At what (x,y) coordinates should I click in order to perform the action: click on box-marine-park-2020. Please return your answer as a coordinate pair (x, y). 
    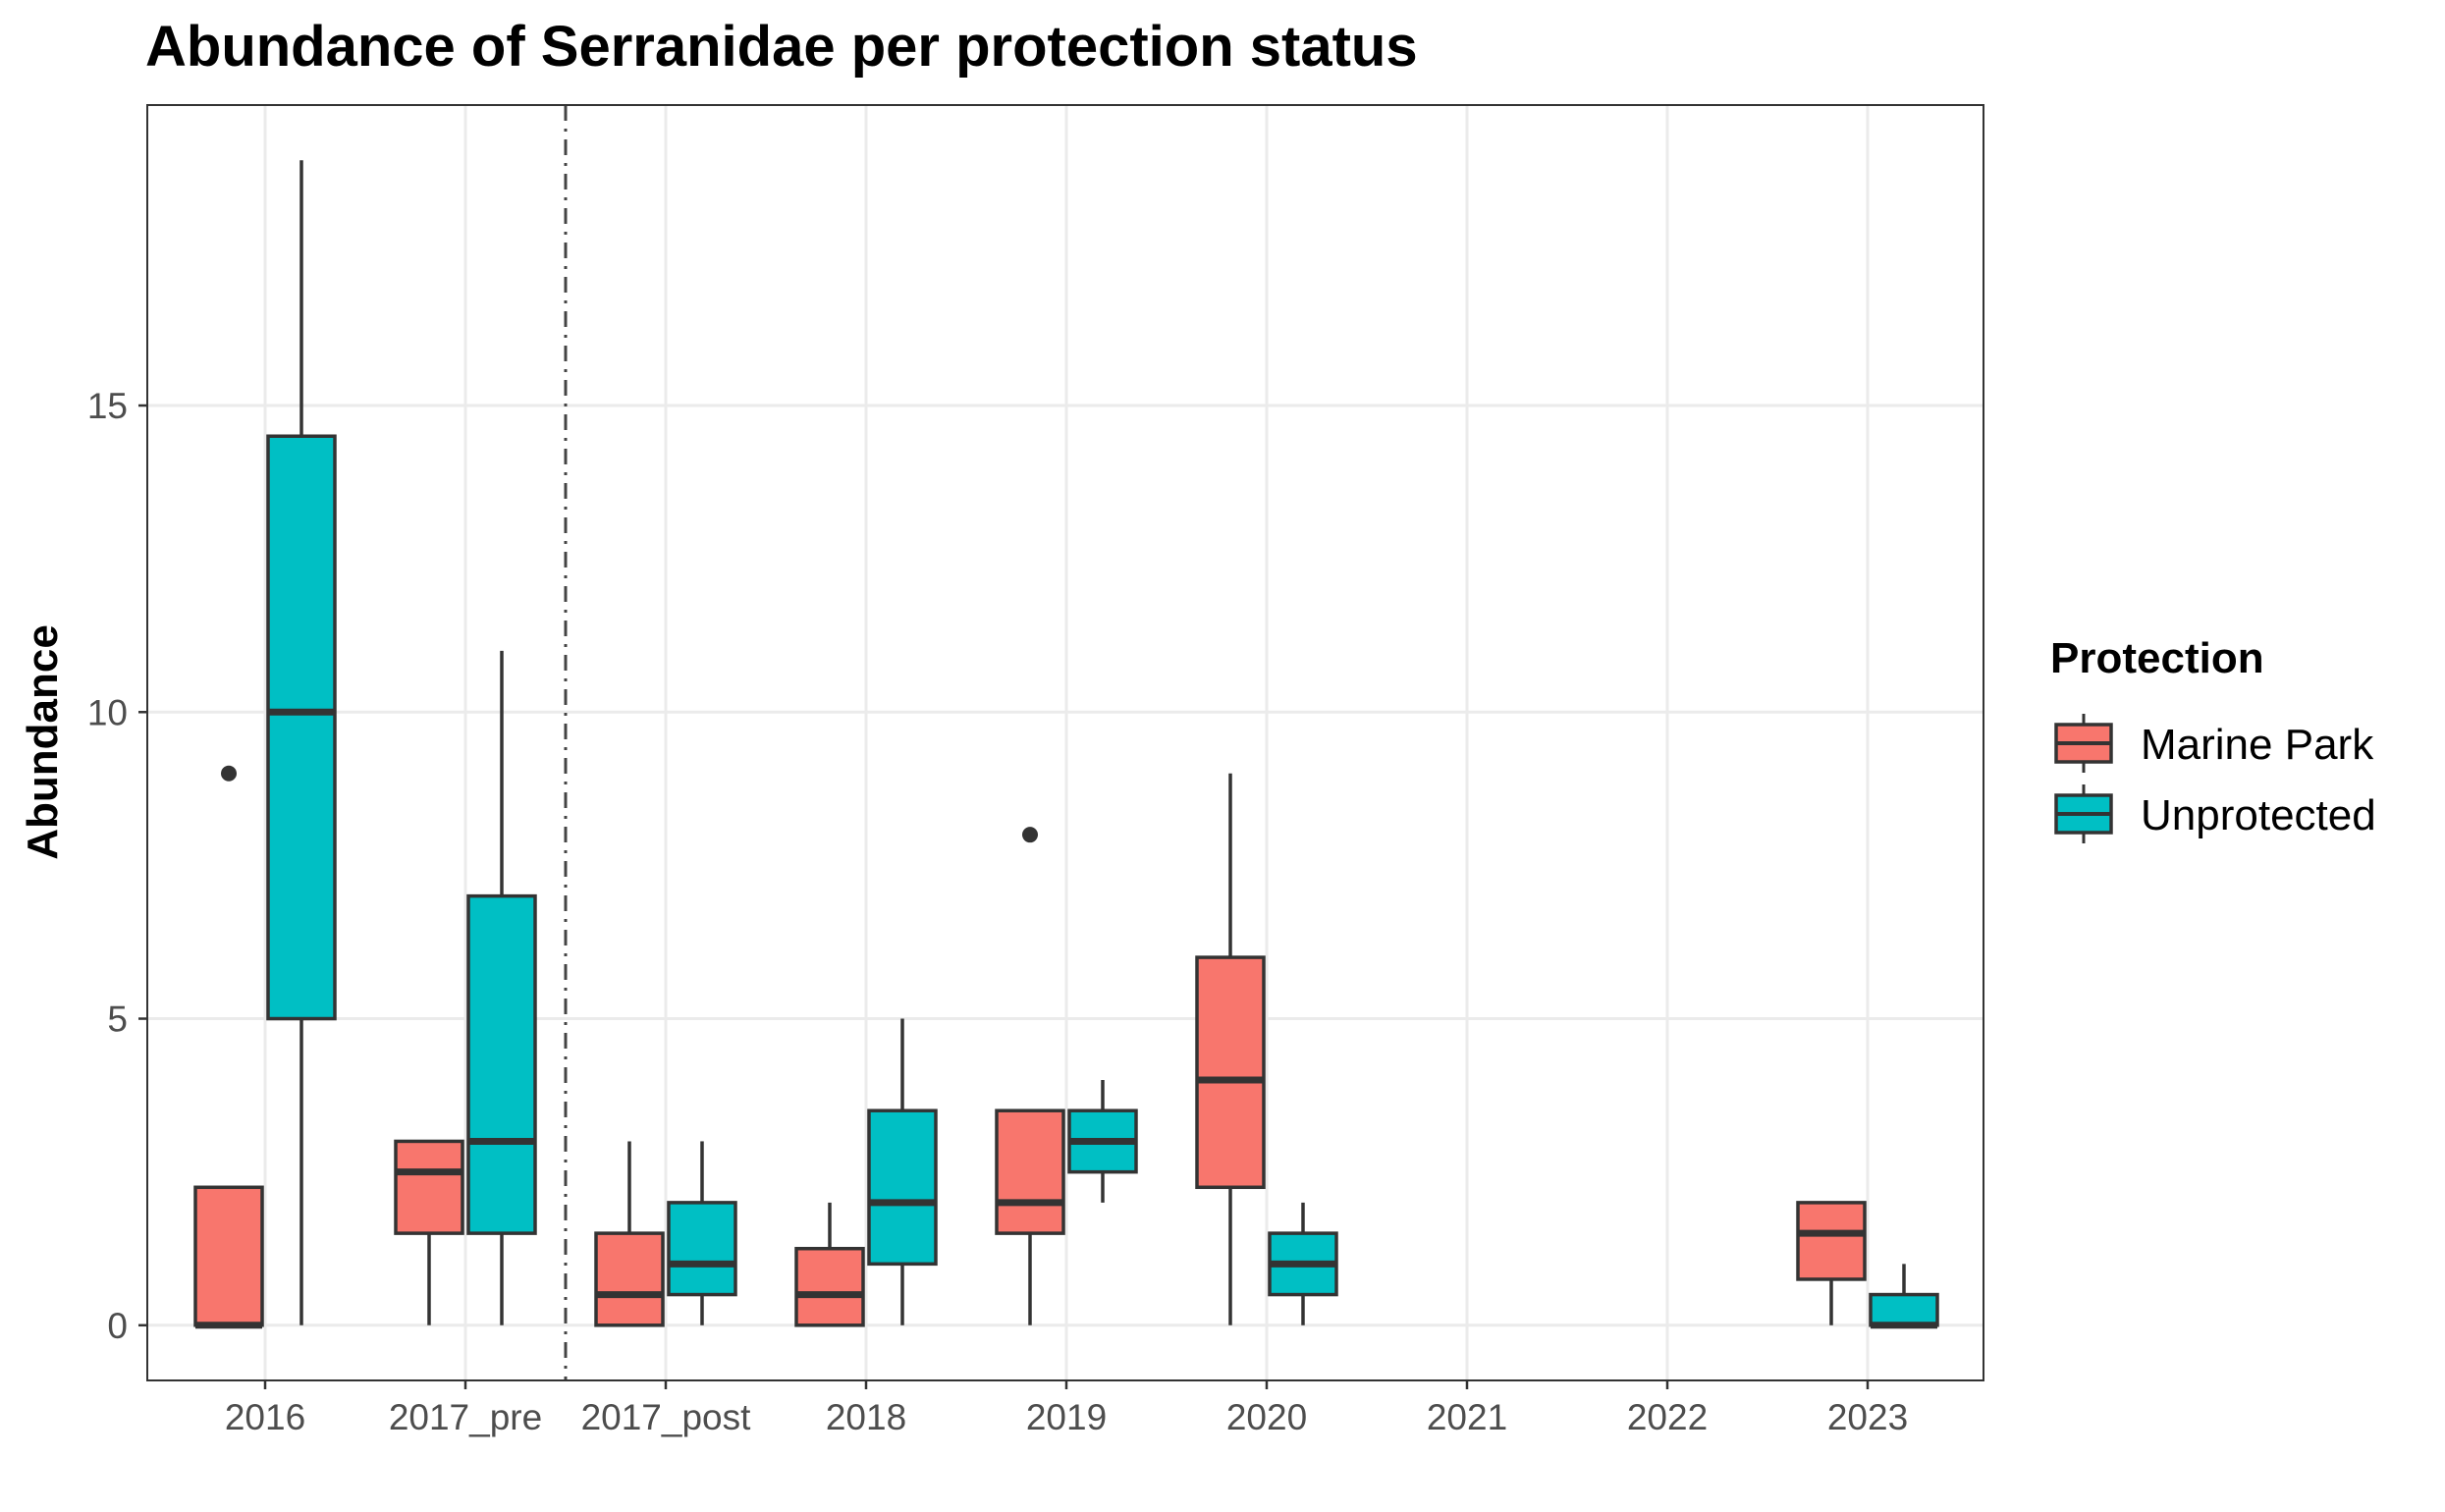
    Looking at the image, I should click on (1230, 1049).